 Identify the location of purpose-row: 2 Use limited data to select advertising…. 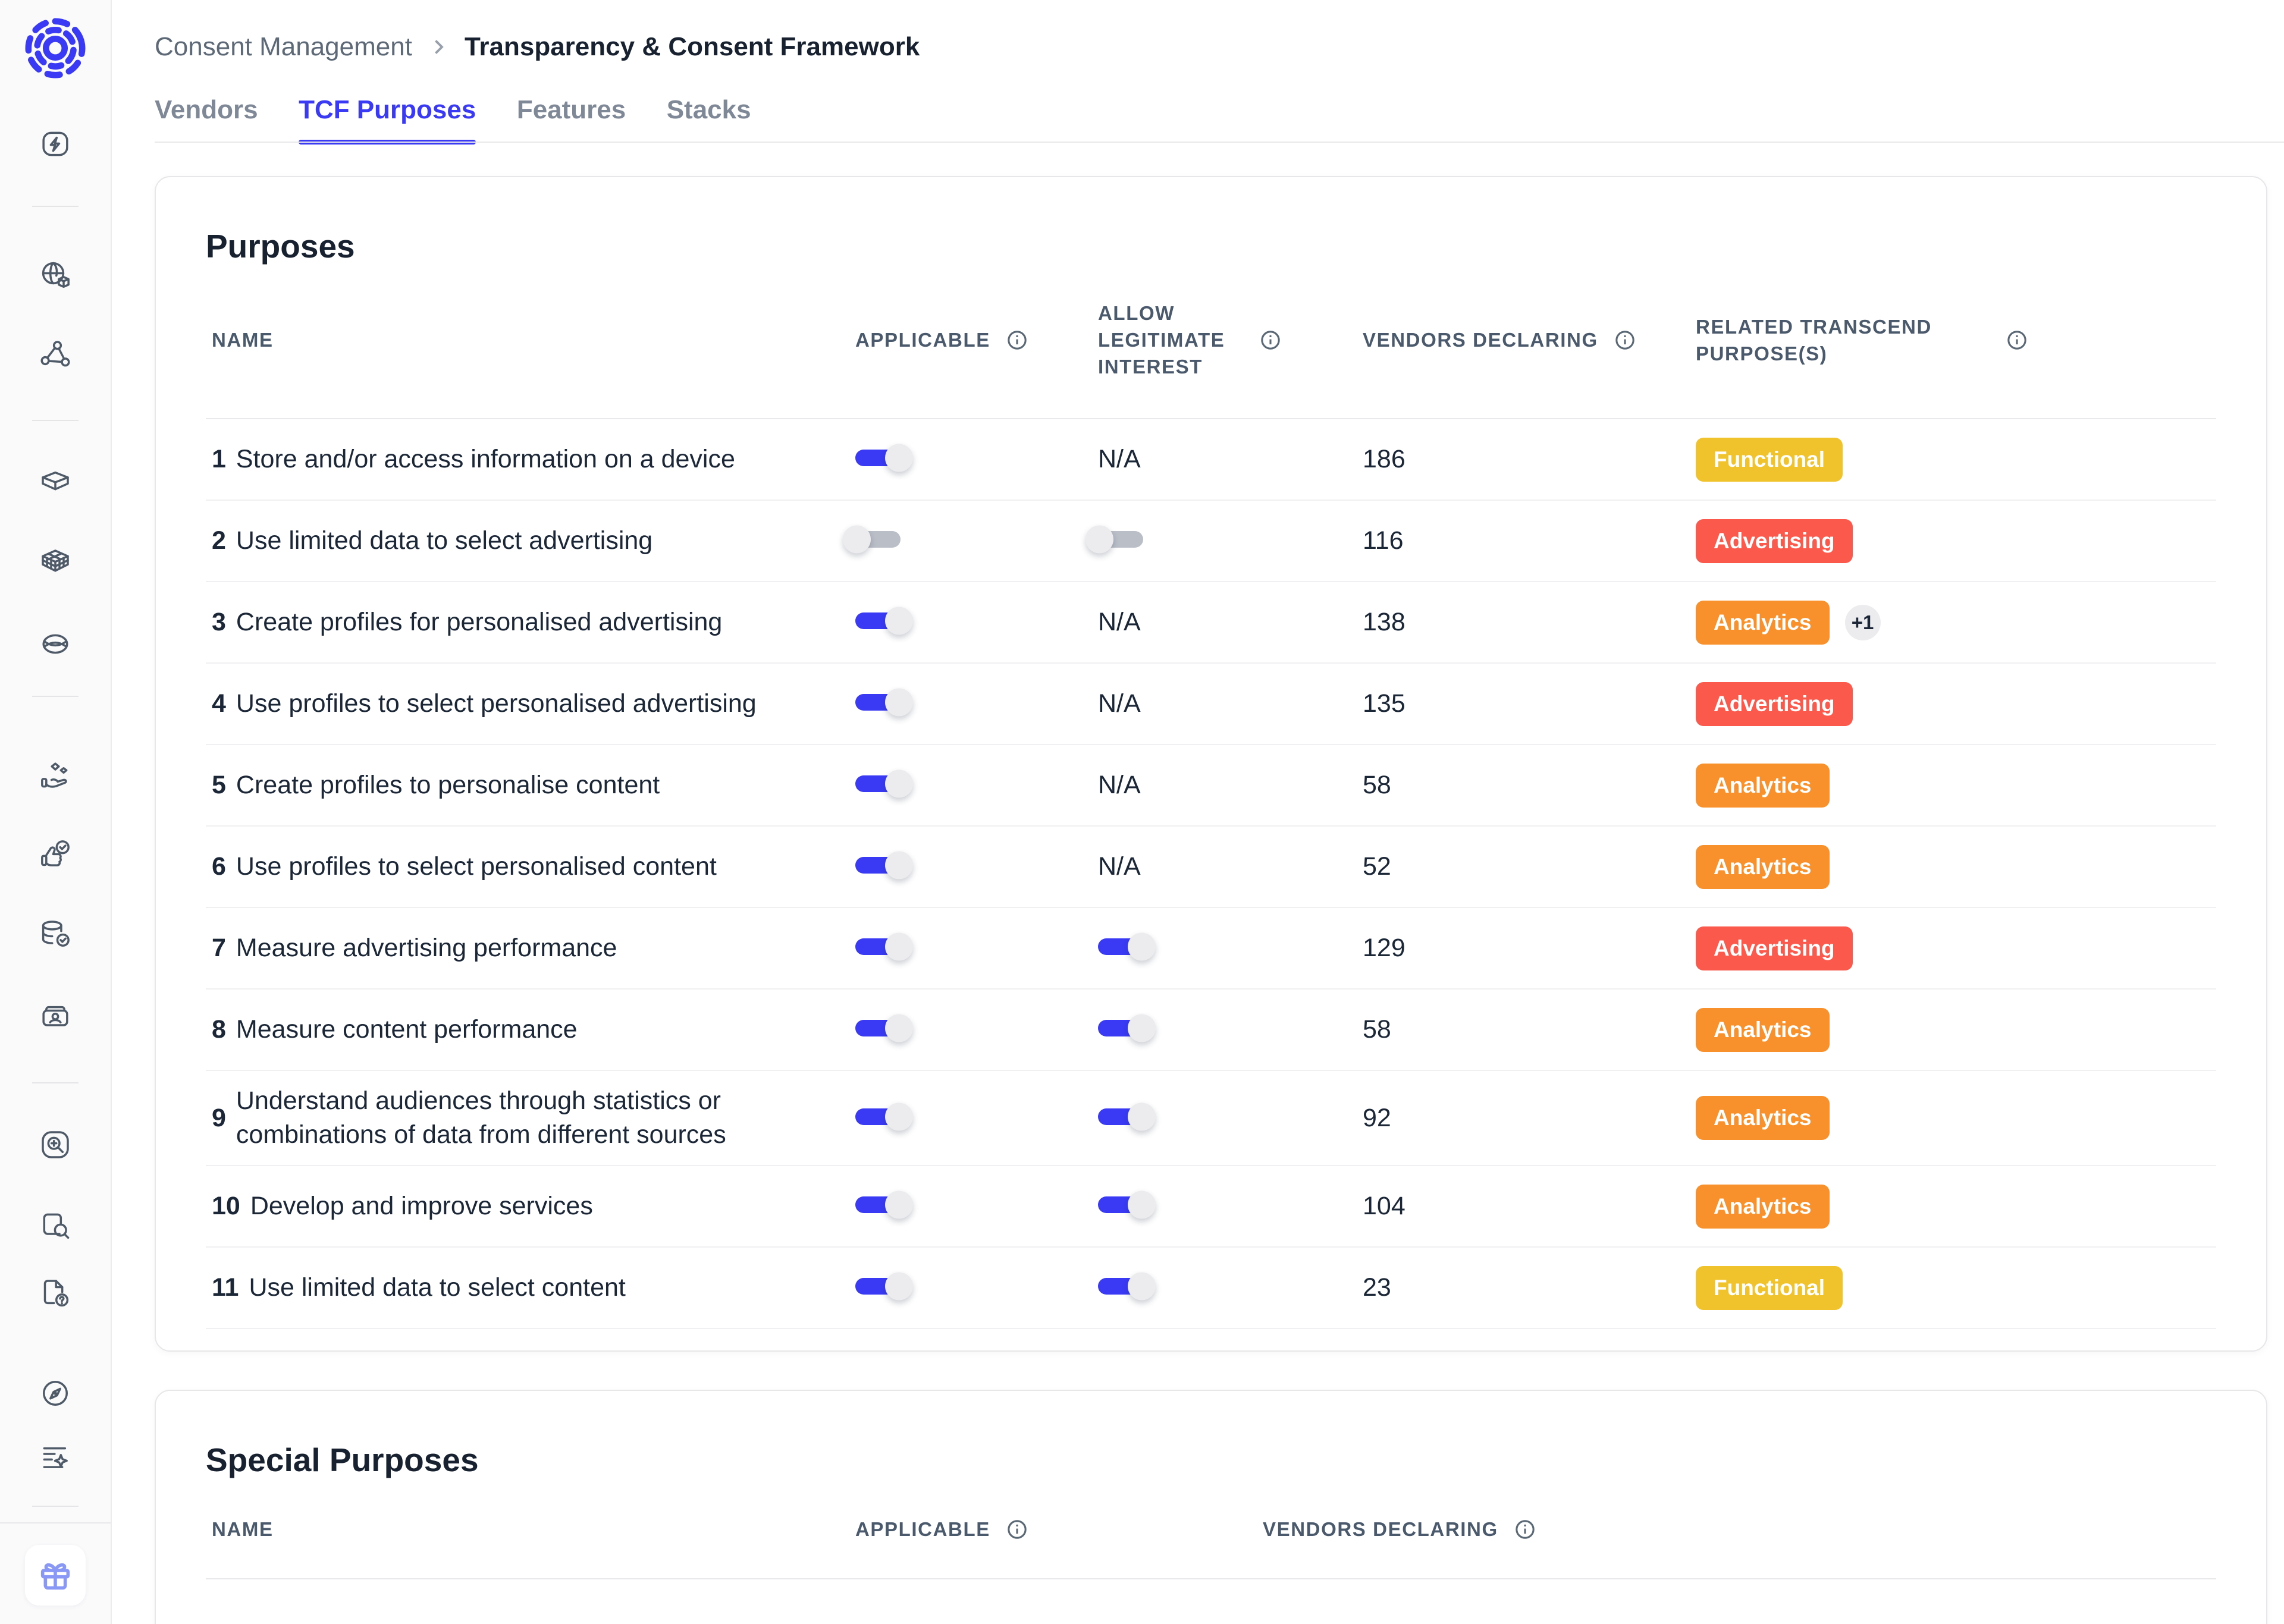
(1211, 541).